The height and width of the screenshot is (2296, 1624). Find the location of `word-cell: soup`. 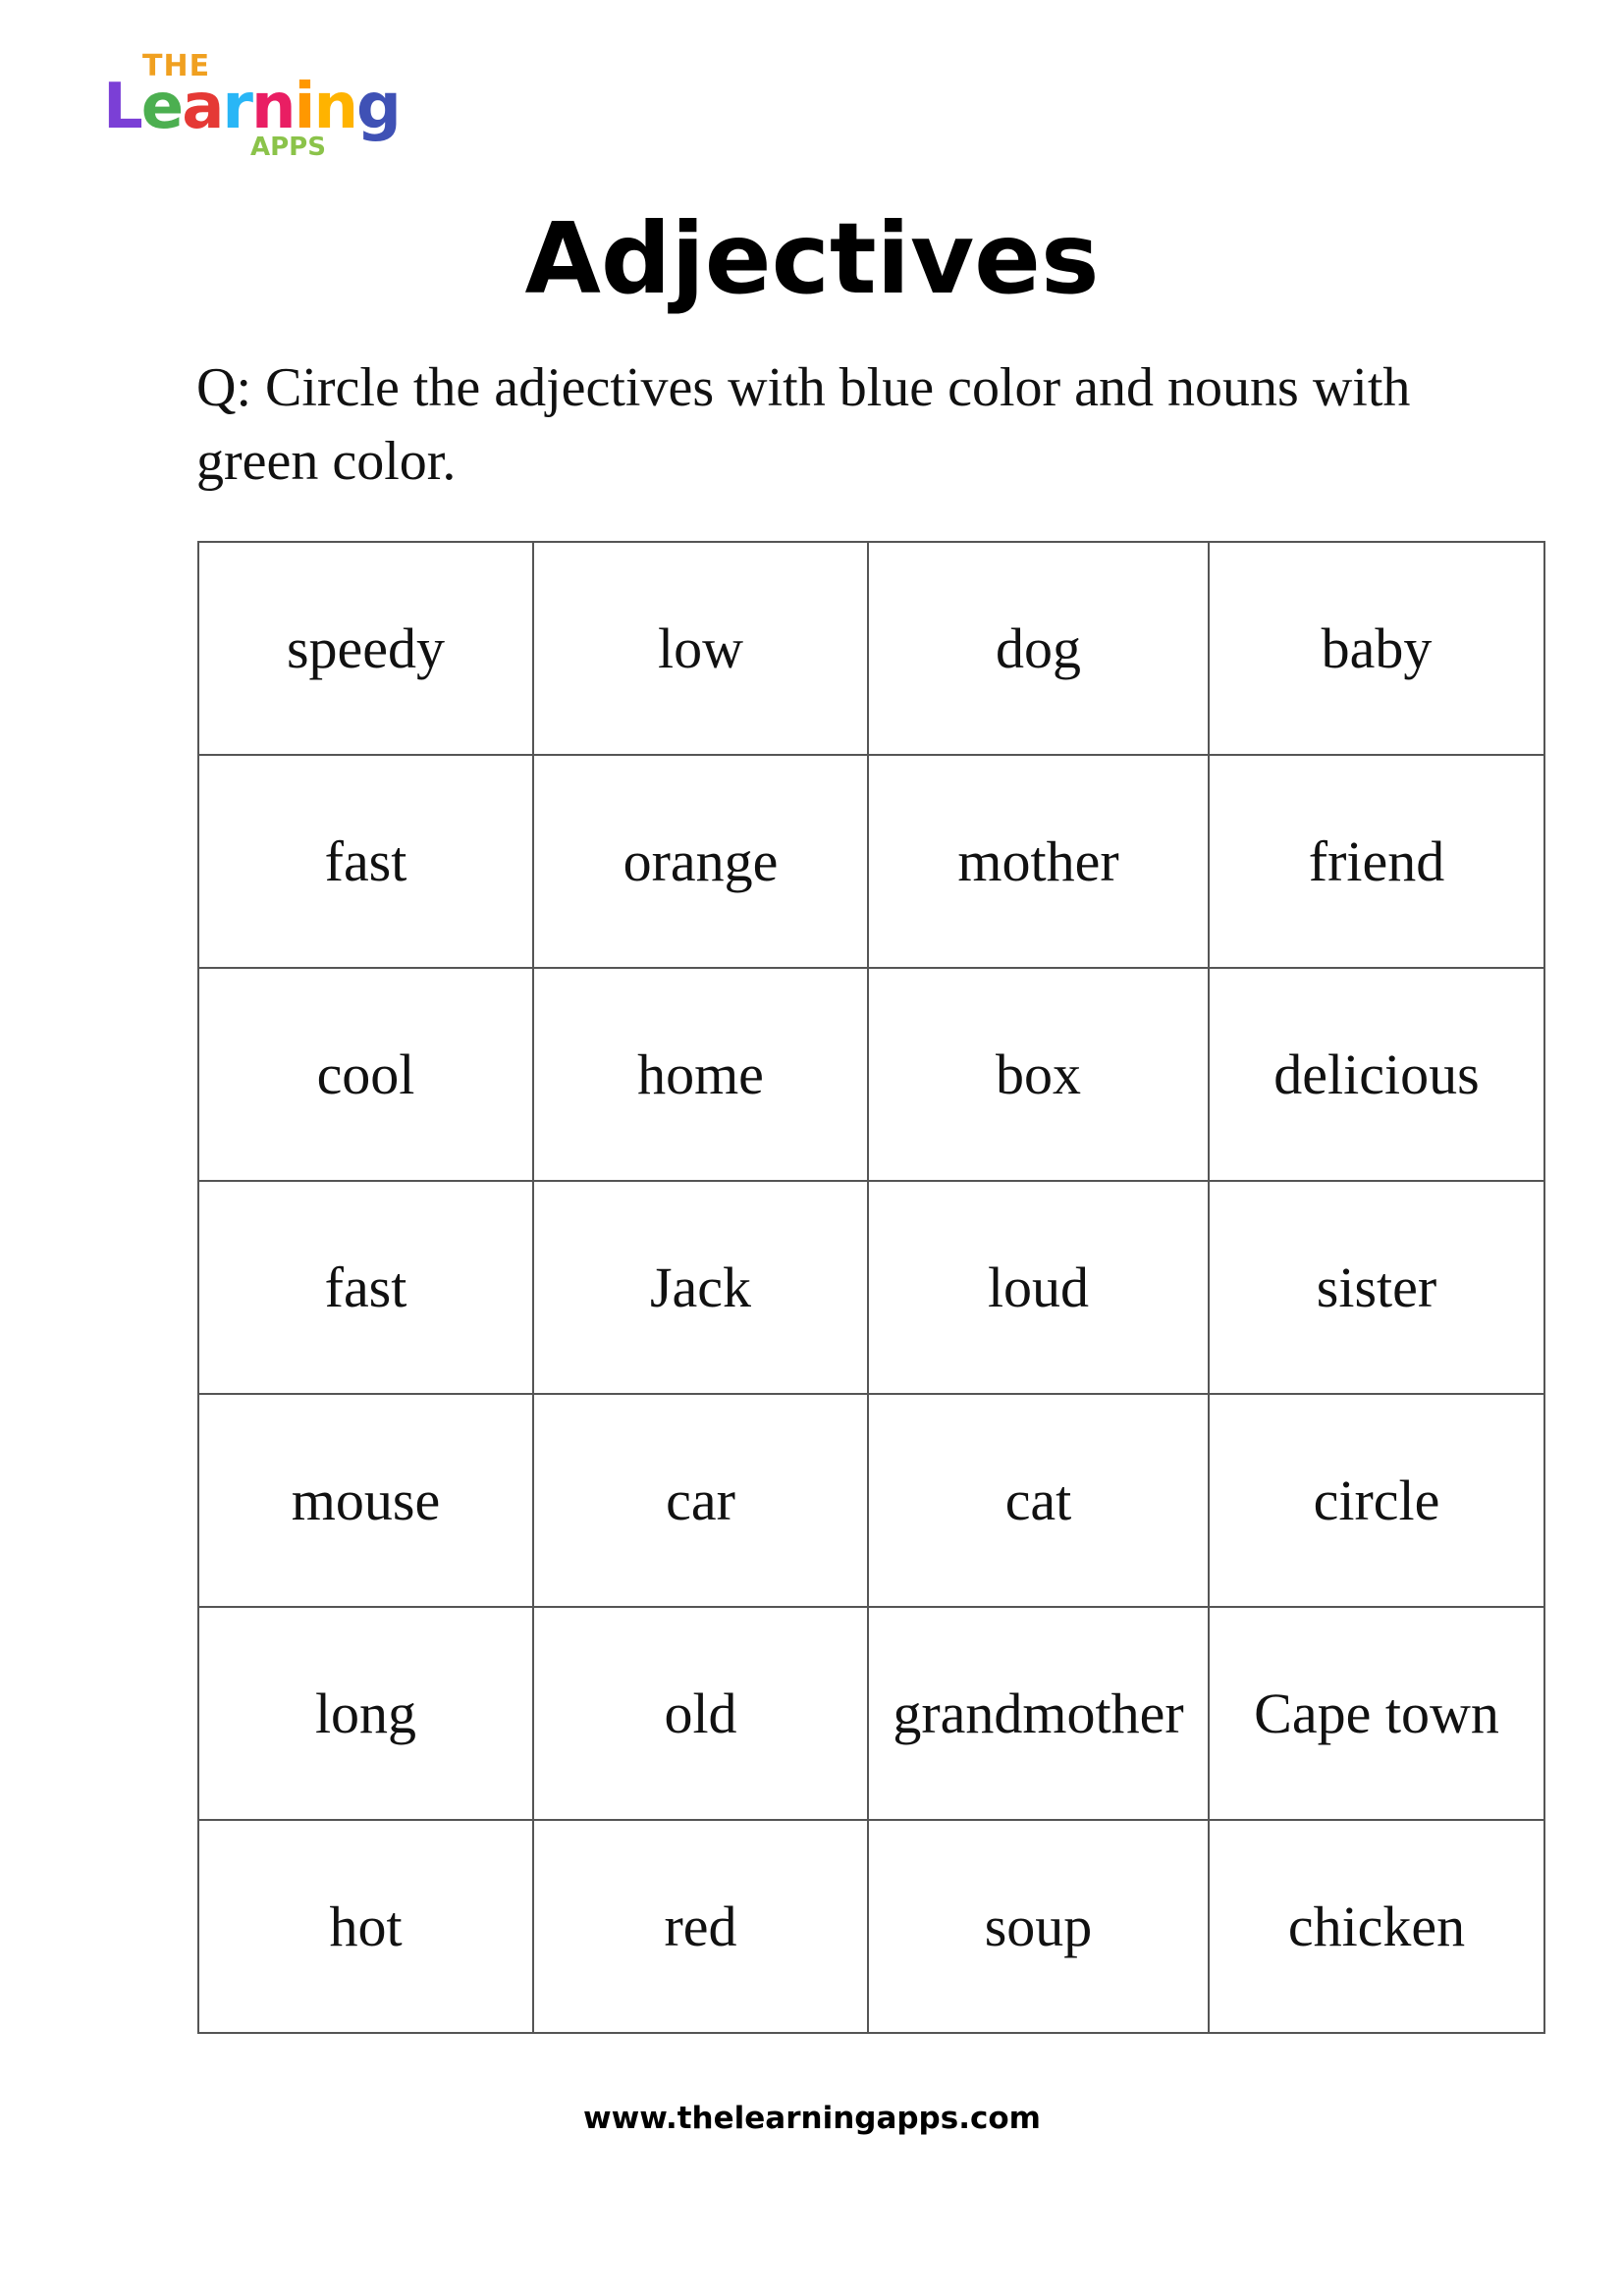

word-cell: soup is located at coordinates (1038, 1926).